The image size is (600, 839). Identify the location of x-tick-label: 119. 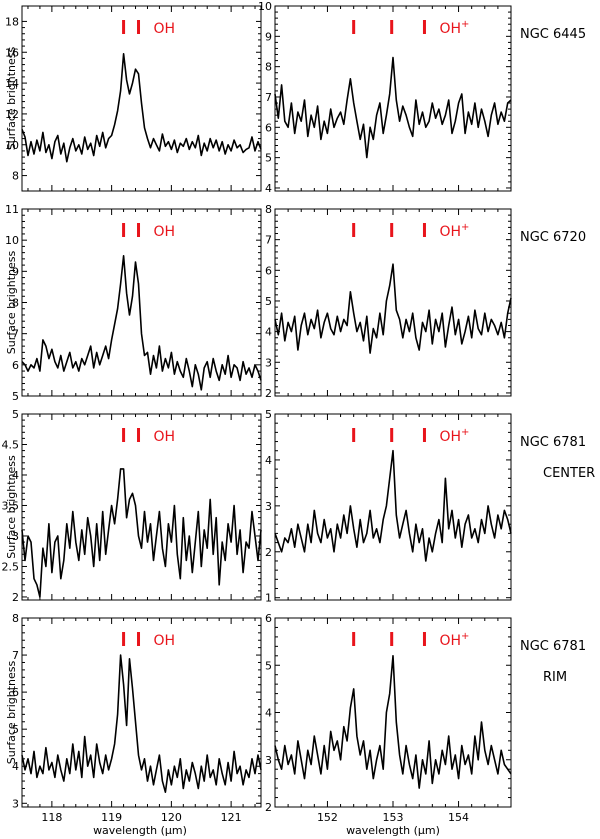
(111, 817).